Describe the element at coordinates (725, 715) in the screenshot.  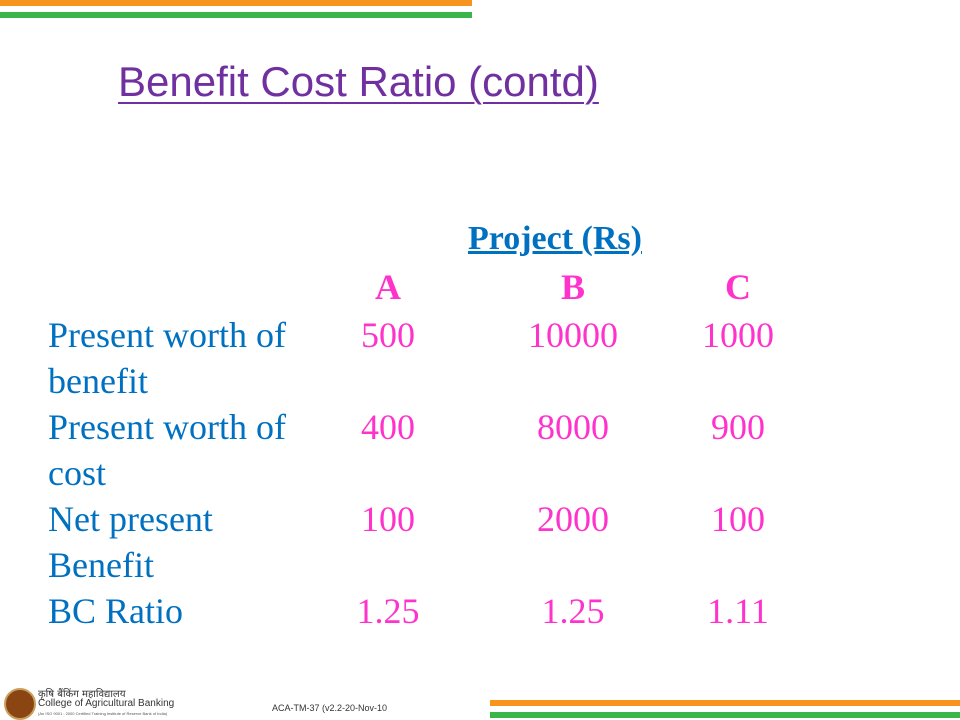
I see `bottom-stripe-green` at that location.